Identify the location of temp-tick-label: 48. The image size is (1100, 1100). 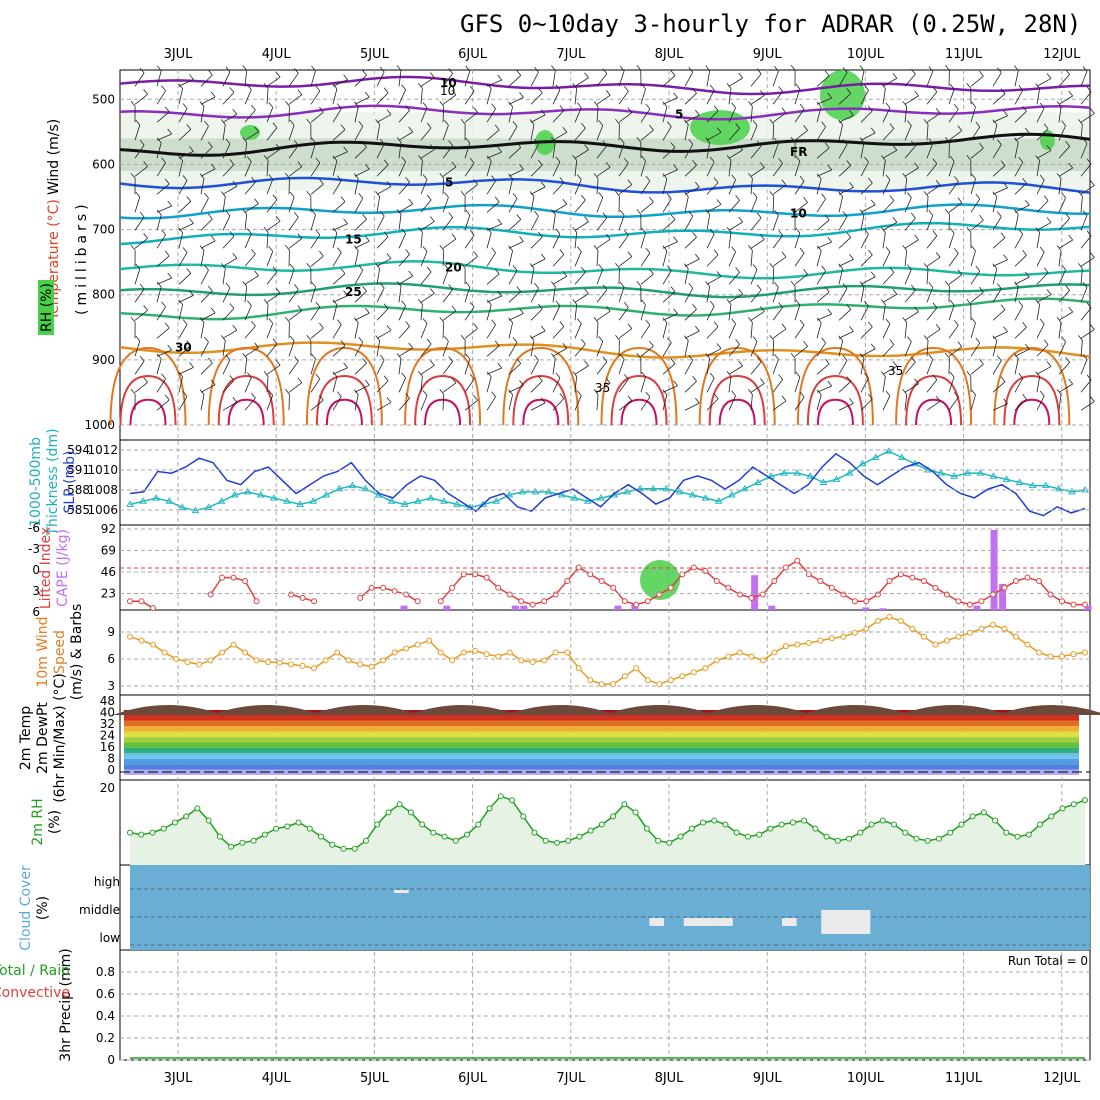
(107, 701).